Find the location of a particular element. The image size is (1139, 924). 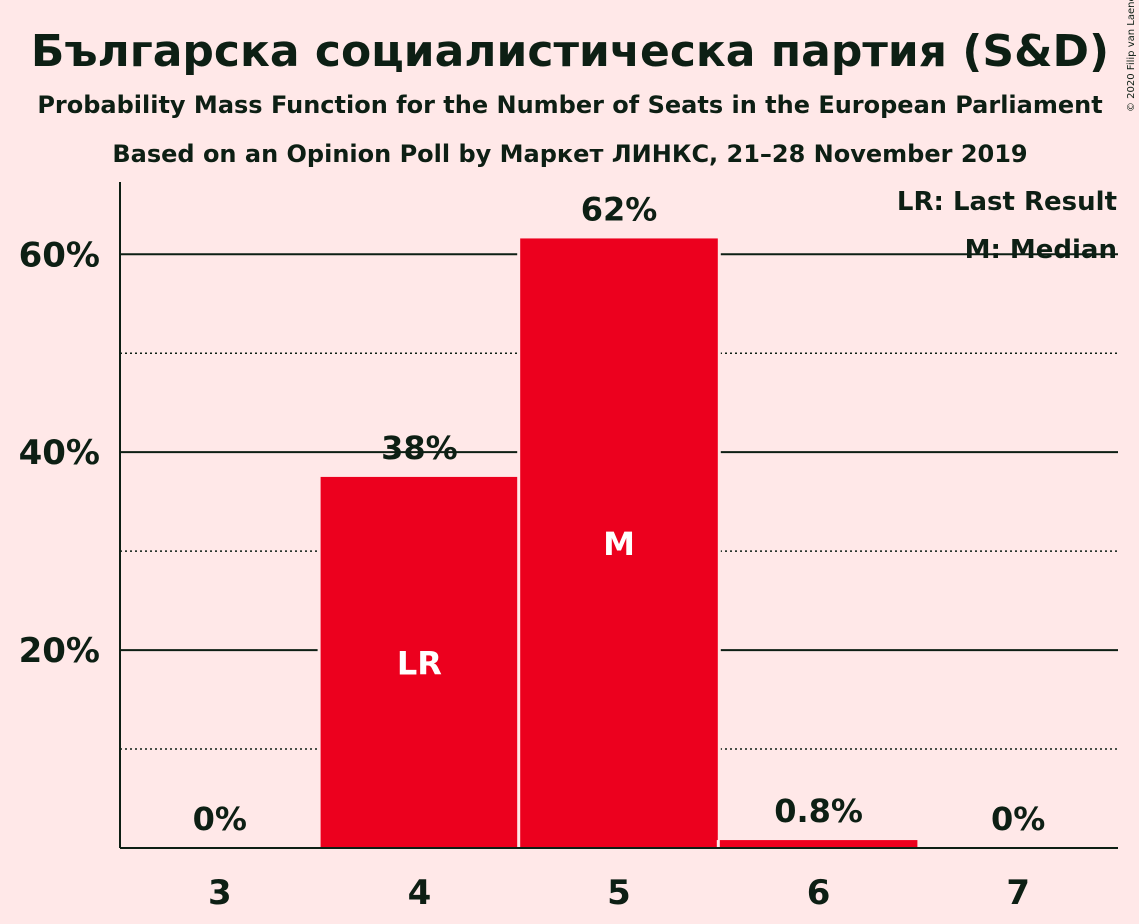

data-label: 0.8% is located at coordinates (818, 811).